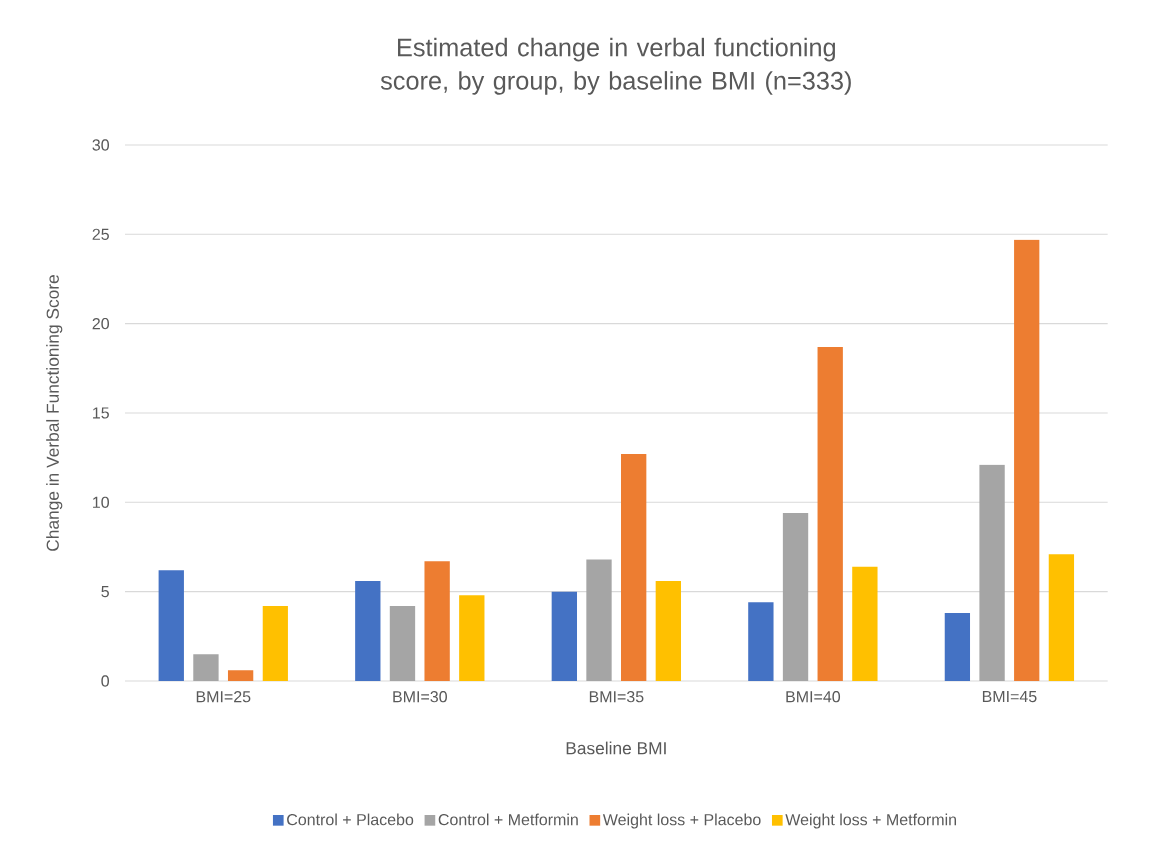  I want to click on y-tick-label: 15, so click(101, 413).